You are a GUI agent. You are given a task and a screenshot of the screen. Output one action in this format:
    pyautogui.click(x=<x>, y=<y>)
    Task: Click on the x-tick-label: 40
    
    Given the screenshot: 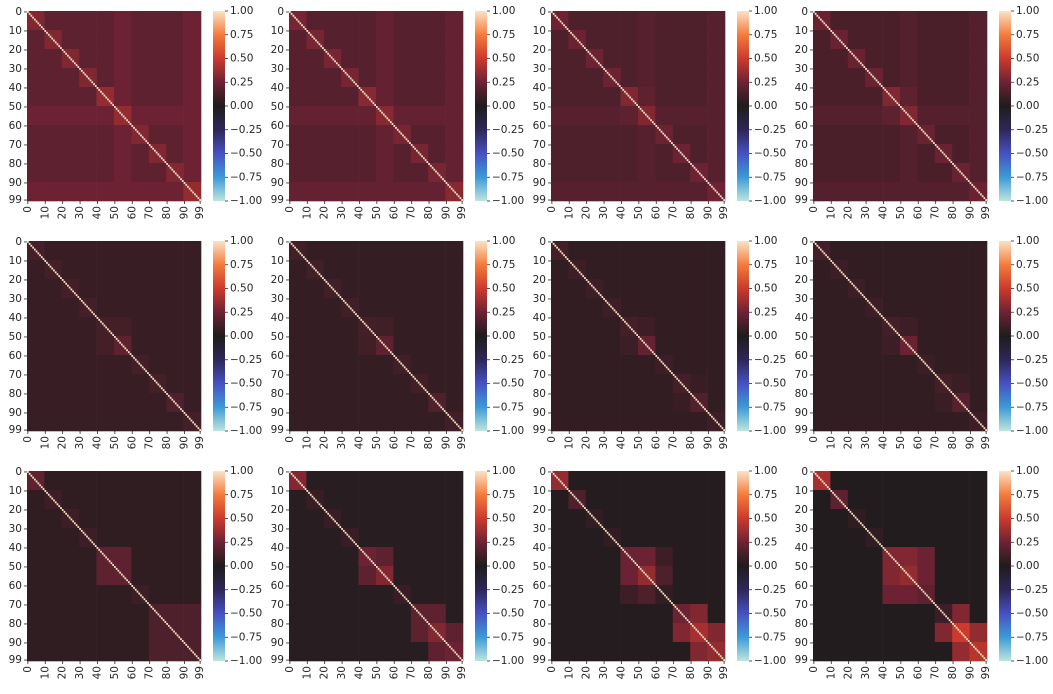 What is the action you would take?
    pyautogui.click(x=359, y=672)
    